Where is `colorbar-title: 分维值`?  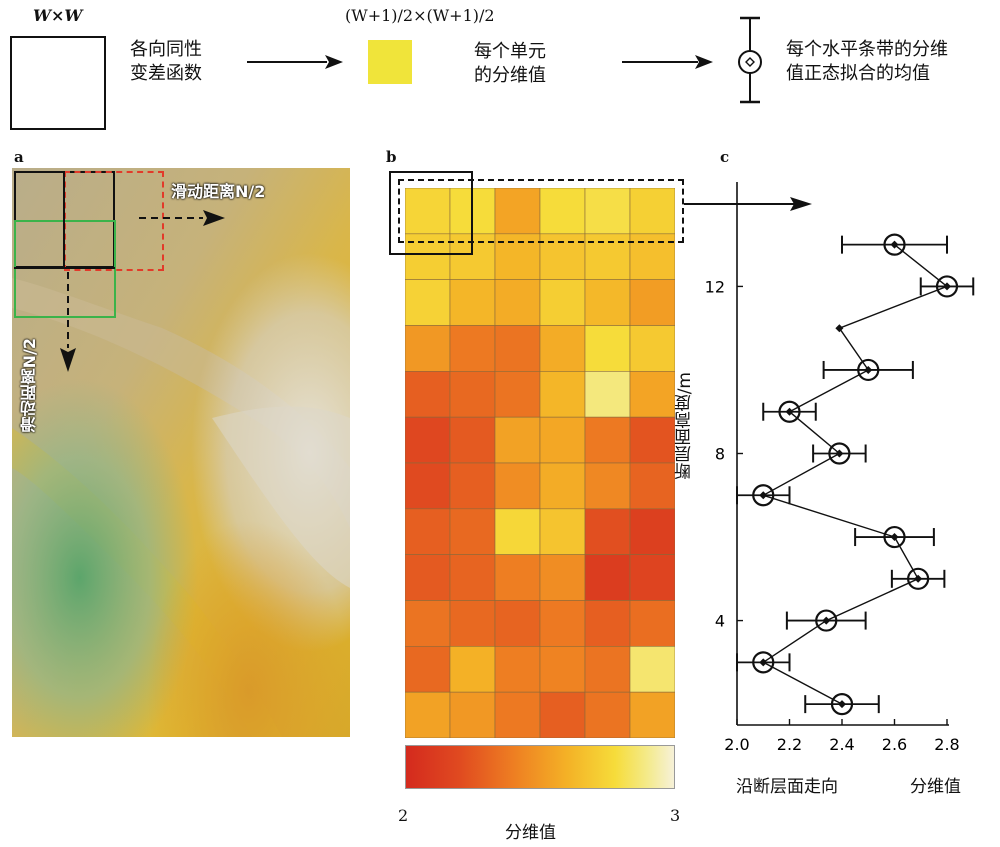
colorbar-title: 分维值 is located at coordinates (530, 833).